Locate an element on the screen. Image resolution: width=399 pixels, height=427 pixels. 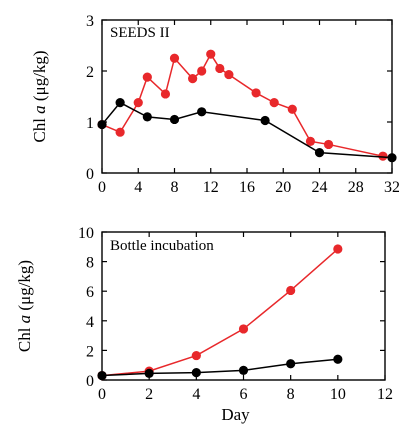
y-tick-label: 10 is located at coordinates (86, 233).